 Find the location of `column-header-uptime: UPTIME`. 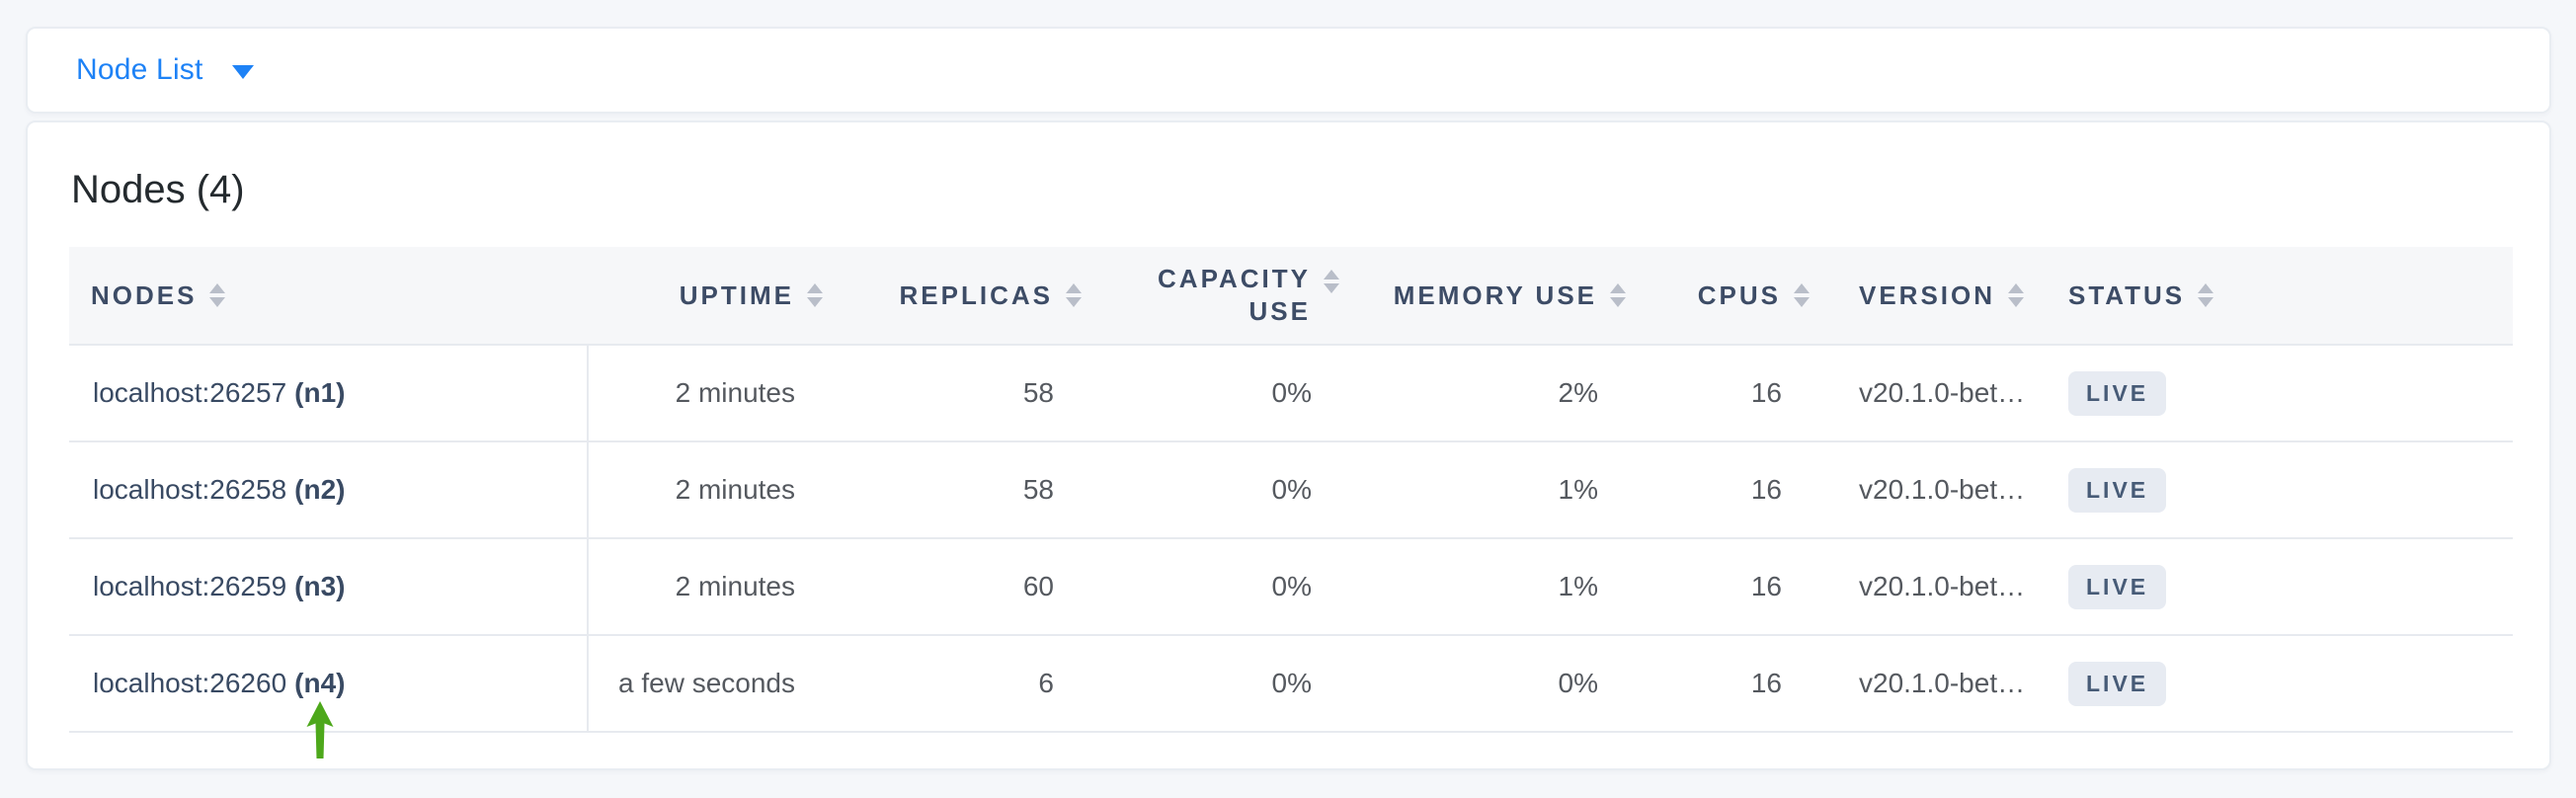

column-header-uptime: UPTIME is located at coordinates (711, 296).